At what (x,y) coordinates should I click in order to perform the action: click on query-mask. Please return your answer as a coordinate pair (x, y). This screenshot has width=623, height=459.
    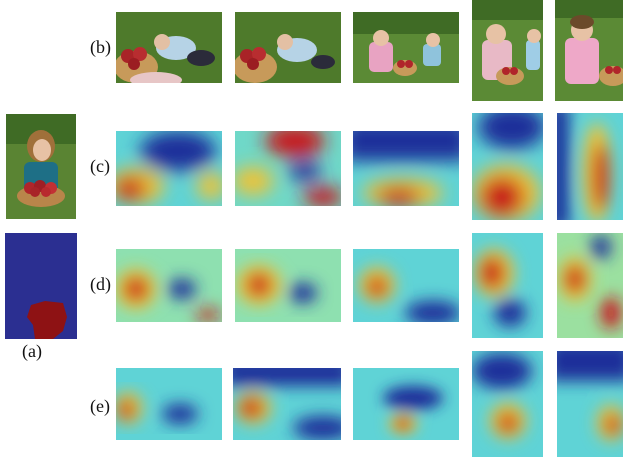
    Looking at the image, I should click on (41, 286).